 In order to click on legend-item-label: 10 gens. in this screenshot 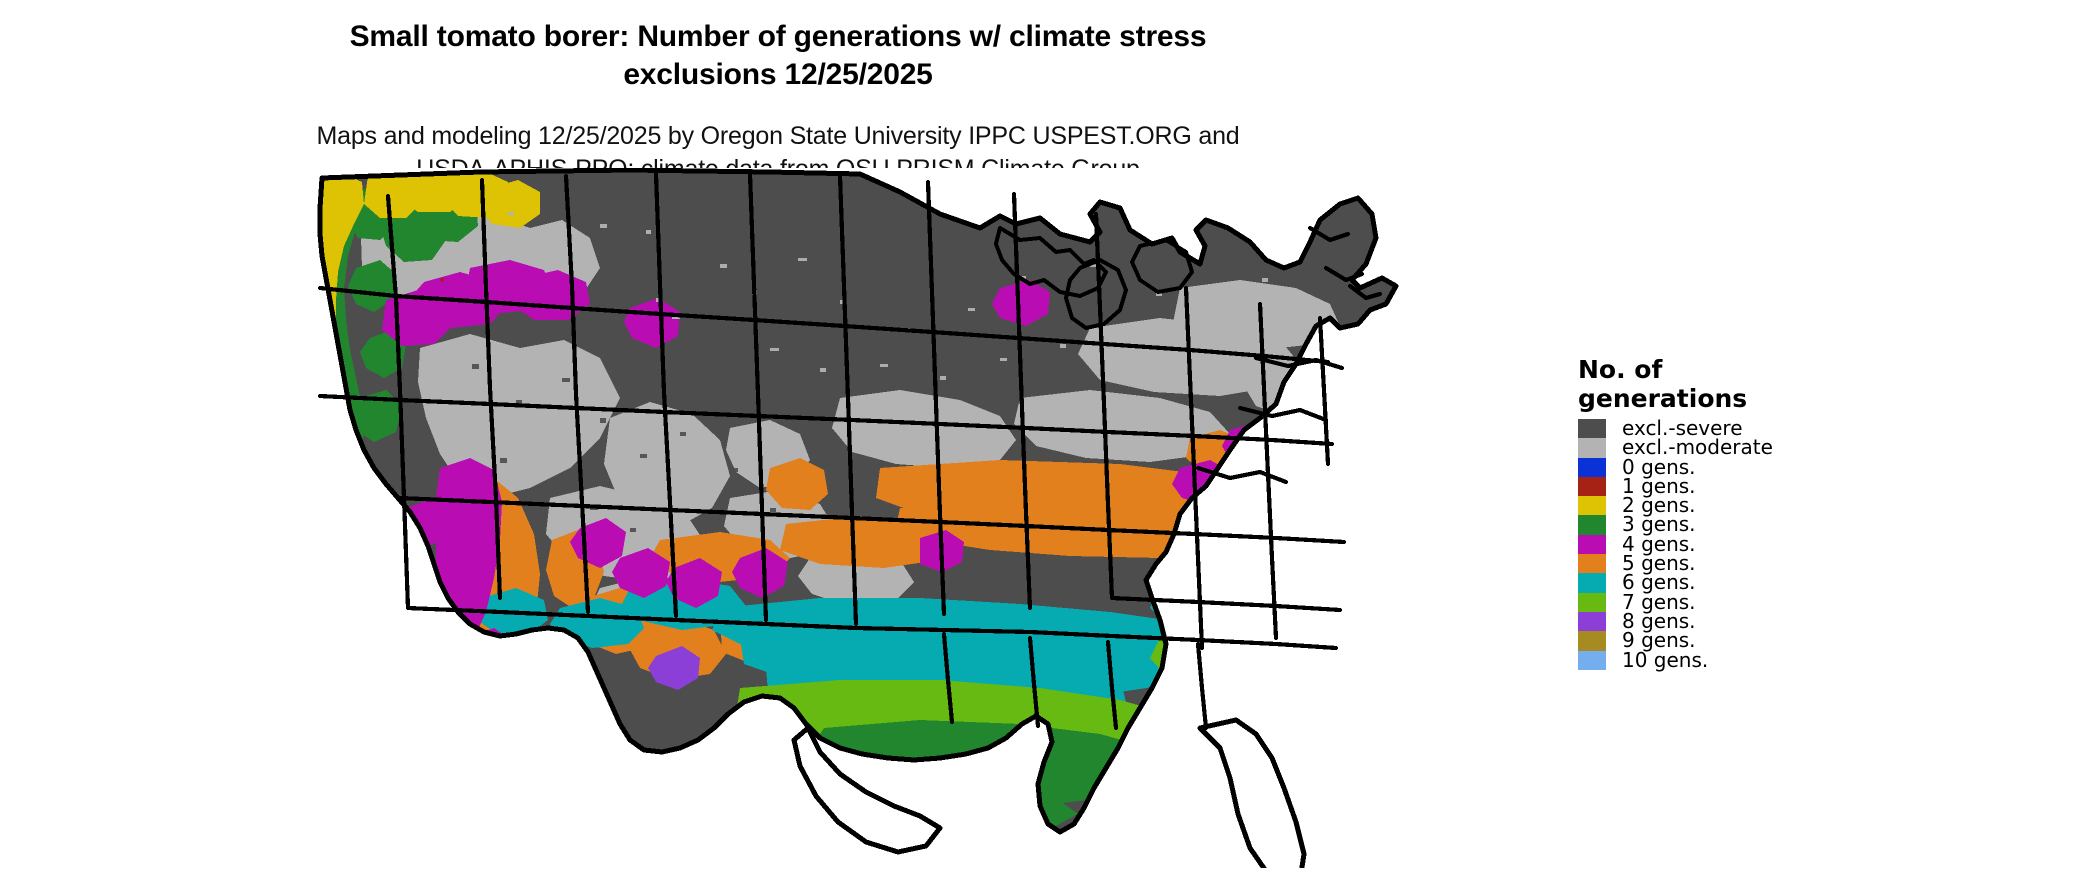, I will do `click(1665, 659)`.